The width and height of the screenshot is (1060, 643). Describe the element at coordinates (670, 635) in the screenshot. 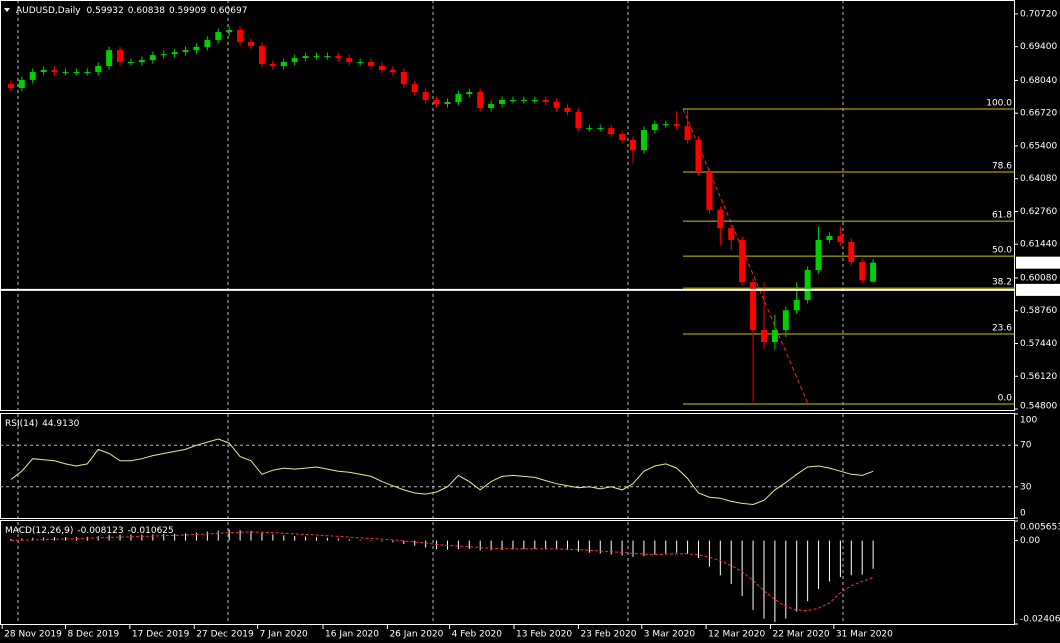

I see `x-tick-label: 3 Mar 2020` at that location.